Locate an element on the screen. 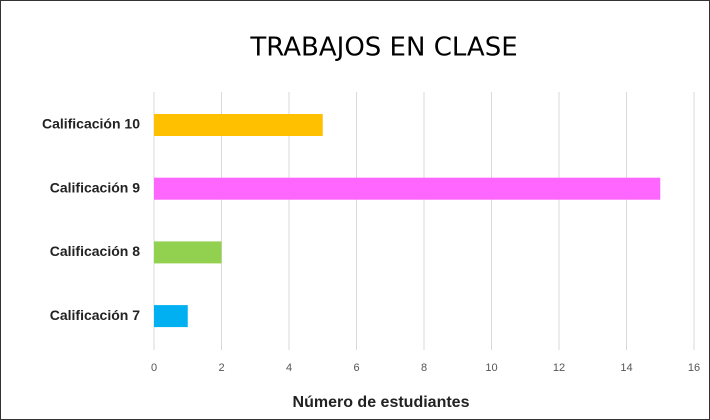  x-tick-label: 14 is located at coordinates (626, 368).